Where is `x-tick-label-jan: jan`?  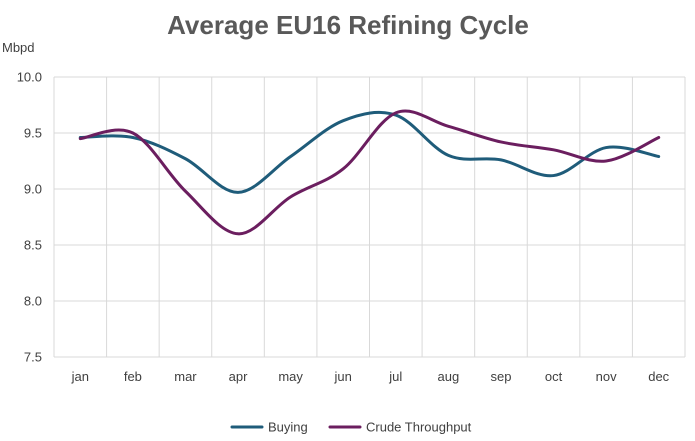
x-tick-label-jan: jan is located at coordinates (80, 376).